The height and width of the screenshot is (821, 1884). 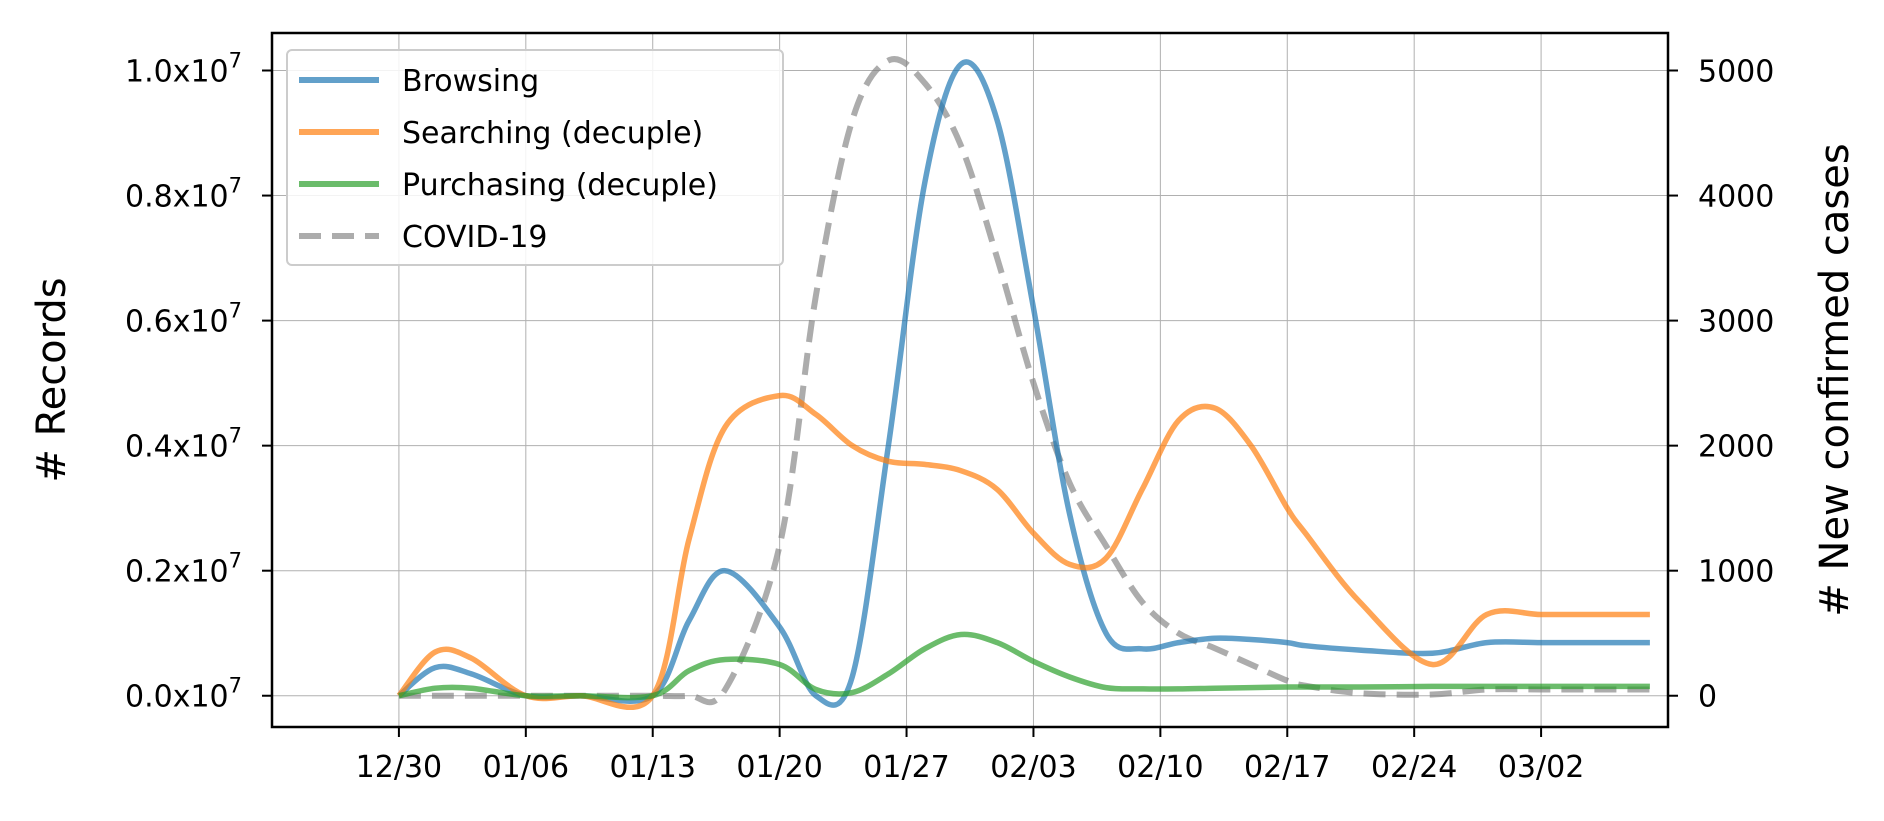 I want to click on legend-label: Searching (decuple), so click(x=552, y=133).